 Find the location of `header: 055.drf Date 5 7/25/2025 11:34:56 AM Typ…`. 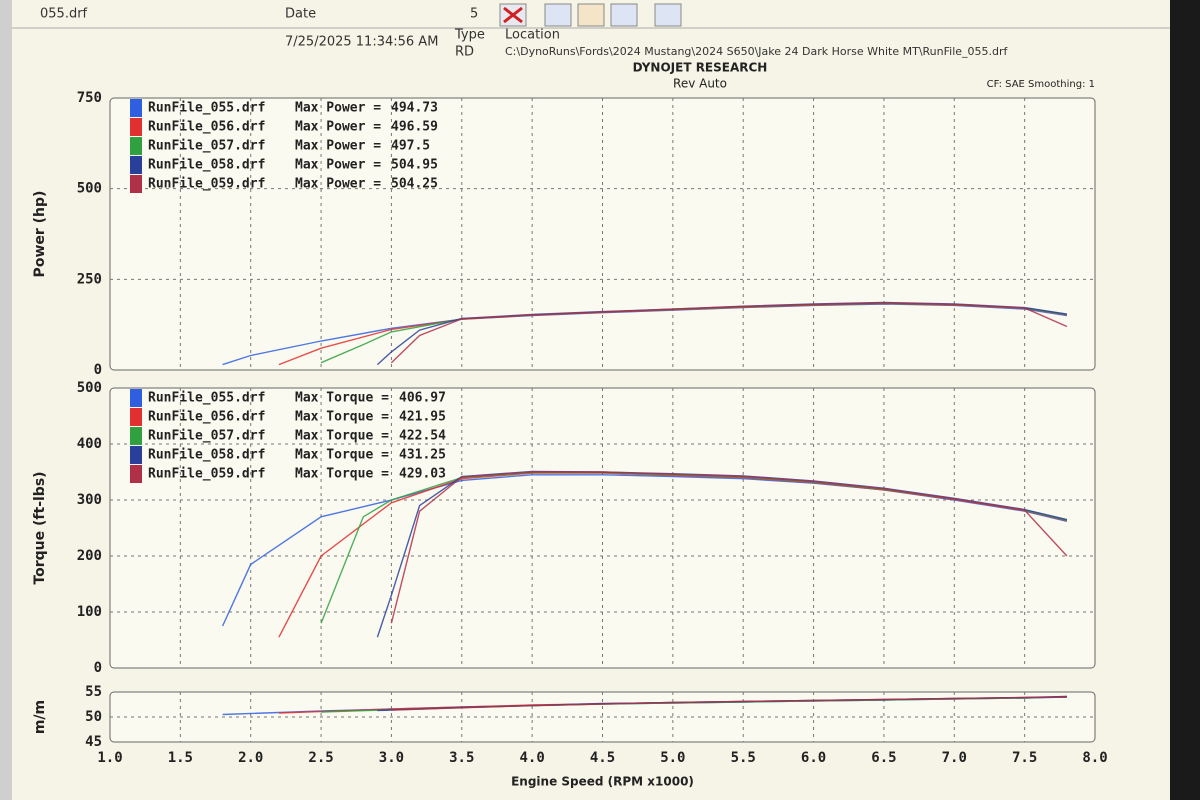

header: 055.drf Date 5 7/25/2025 11:34:56 AM Typ… is located at coordinates (591, 47).